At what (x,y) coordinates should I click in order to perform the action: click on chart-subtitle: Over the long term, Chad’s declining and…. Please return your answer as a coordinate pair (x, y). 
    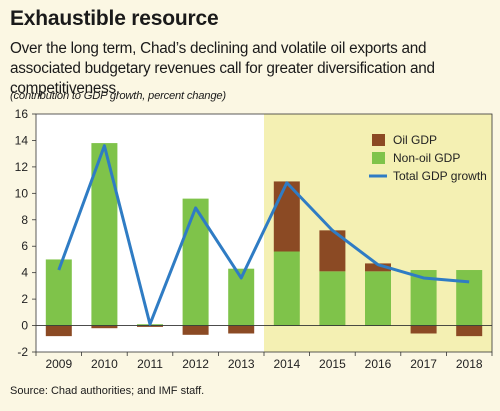
    Looking at the image, I should click on (222, 68).